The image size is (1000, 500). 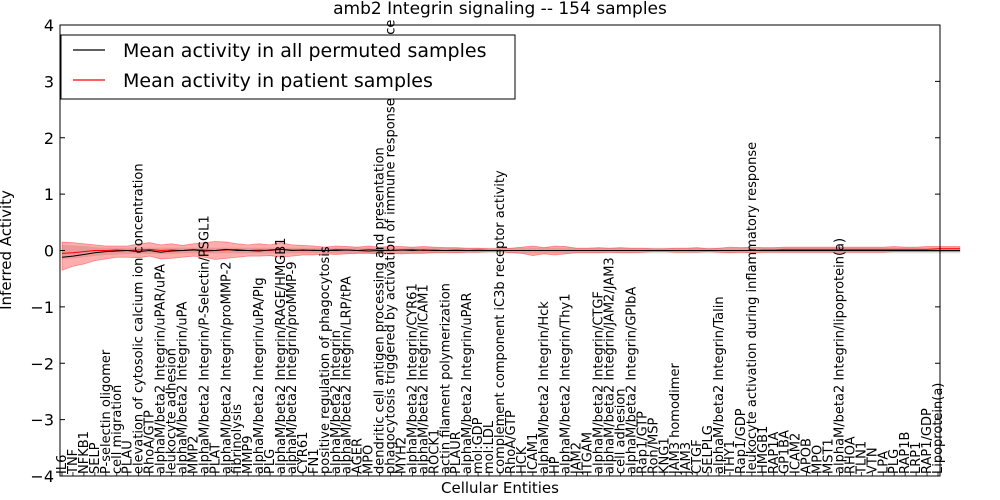 I want to click on band-permuted, so click(x=511, y=251).